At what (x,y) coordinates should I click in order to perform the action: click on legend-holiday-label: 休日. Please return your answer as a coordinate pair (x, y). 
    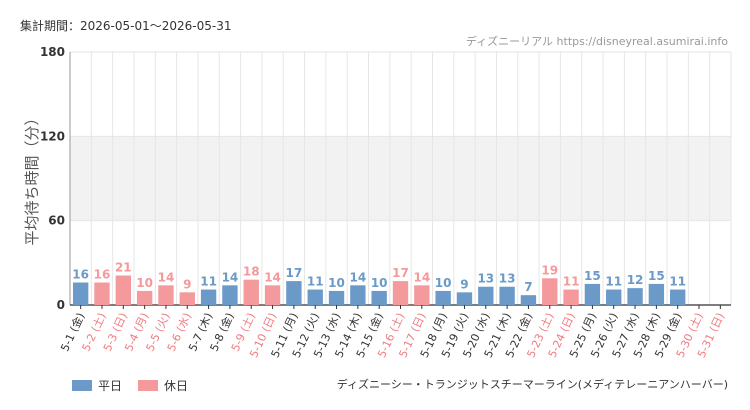
    Looking at the image, I should click on (176, 386).